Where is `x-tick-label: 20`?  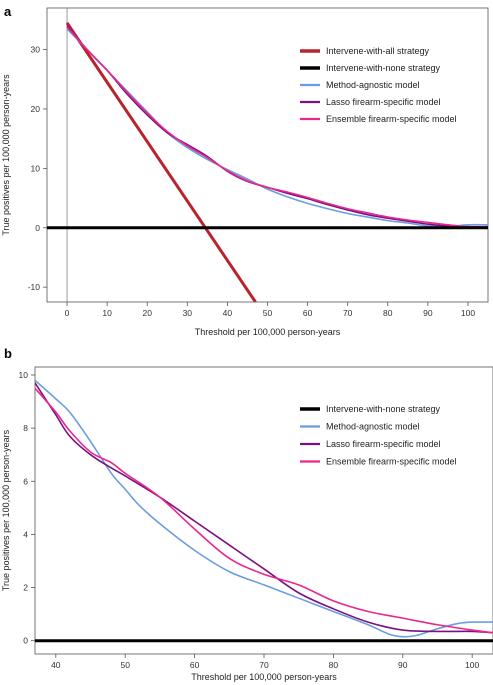 x-tick-label: 20 is located at coordinates (147, 313).